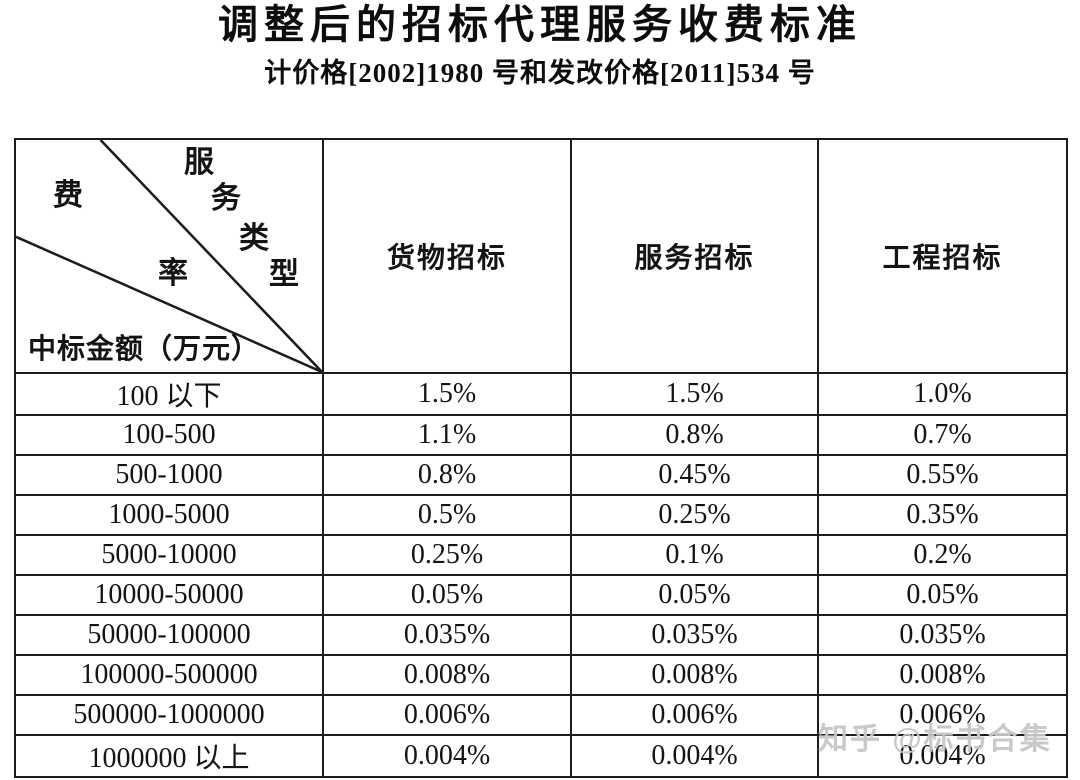  What do you see at coordinates (169, 475) in the screenshot?
I see `amount-cell: 500-1000` at bounding box center [169, 475].